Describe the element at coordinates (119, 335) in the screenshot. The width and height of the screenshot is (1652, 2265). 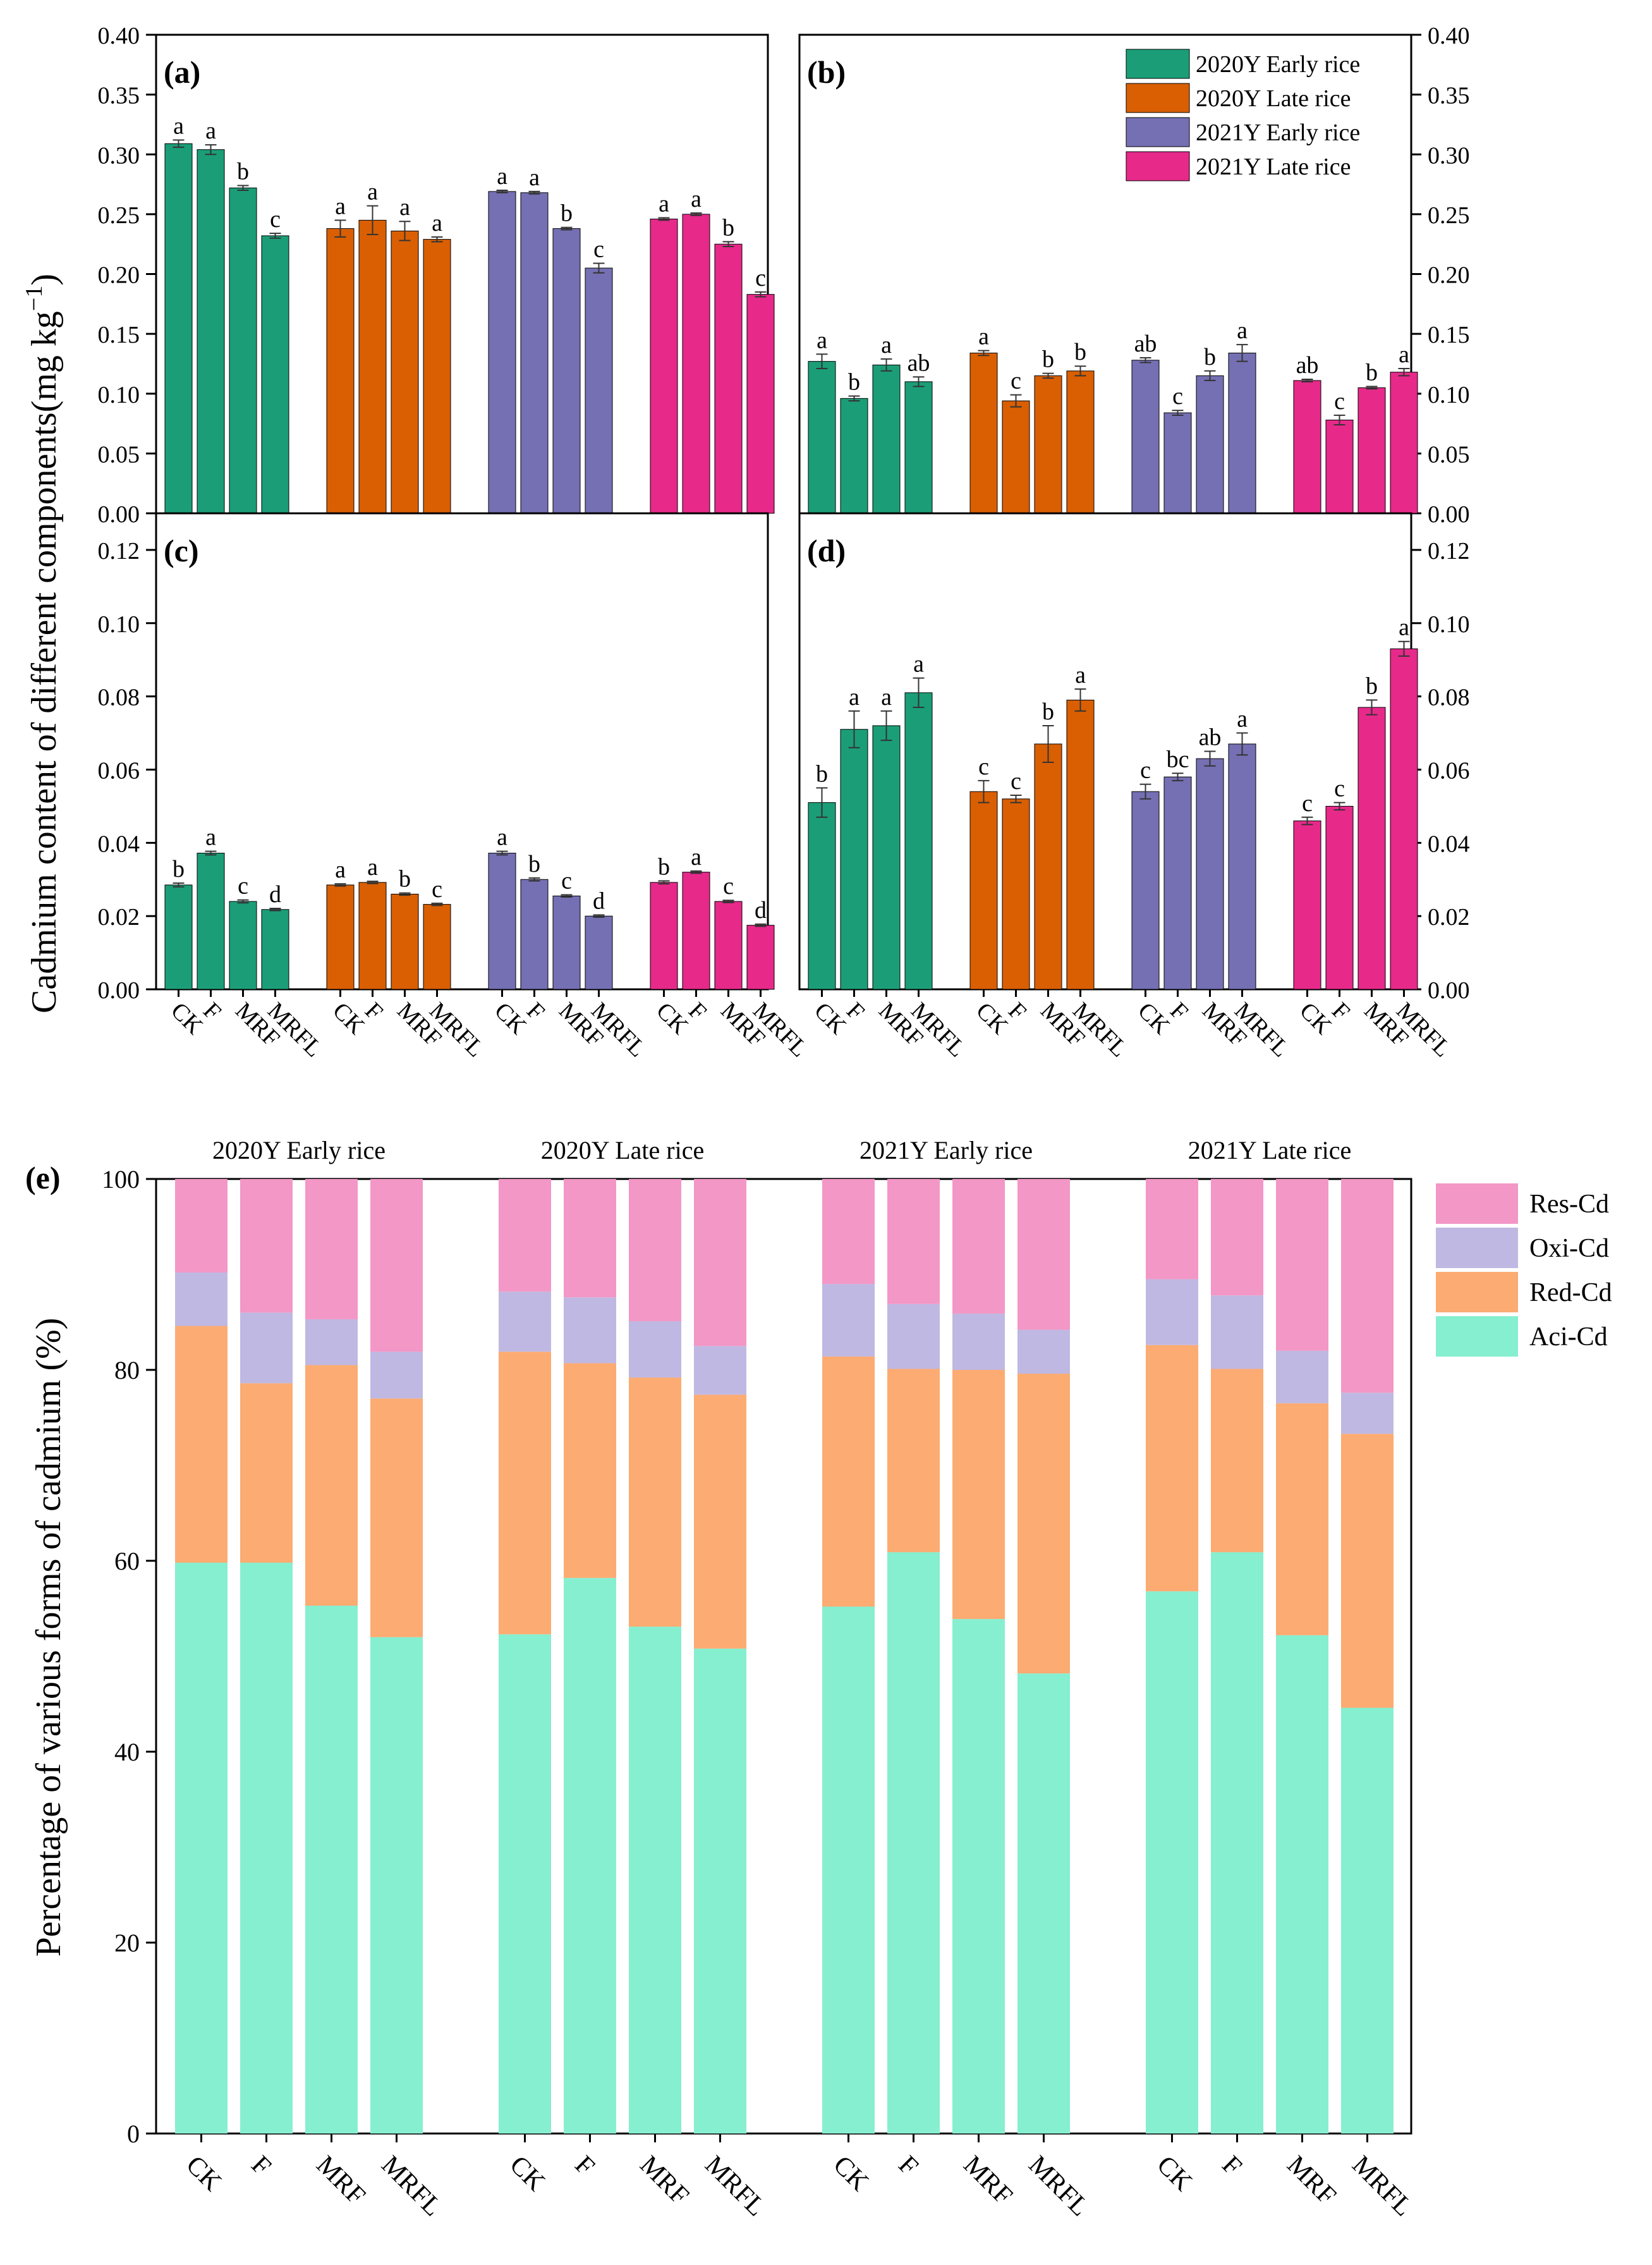
I see `y-tick-label: 0.15` at that location.